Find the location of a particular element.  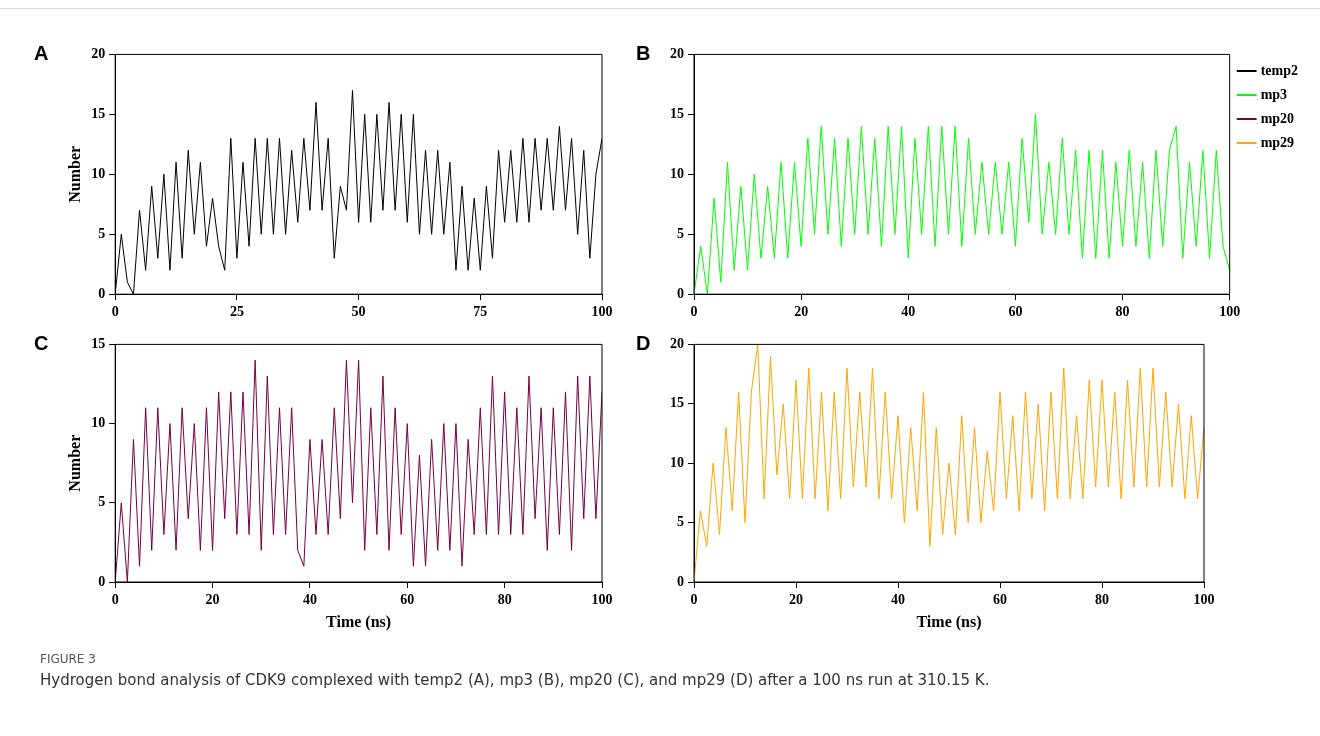

chart-title: B is located at coordinates (643, 53).